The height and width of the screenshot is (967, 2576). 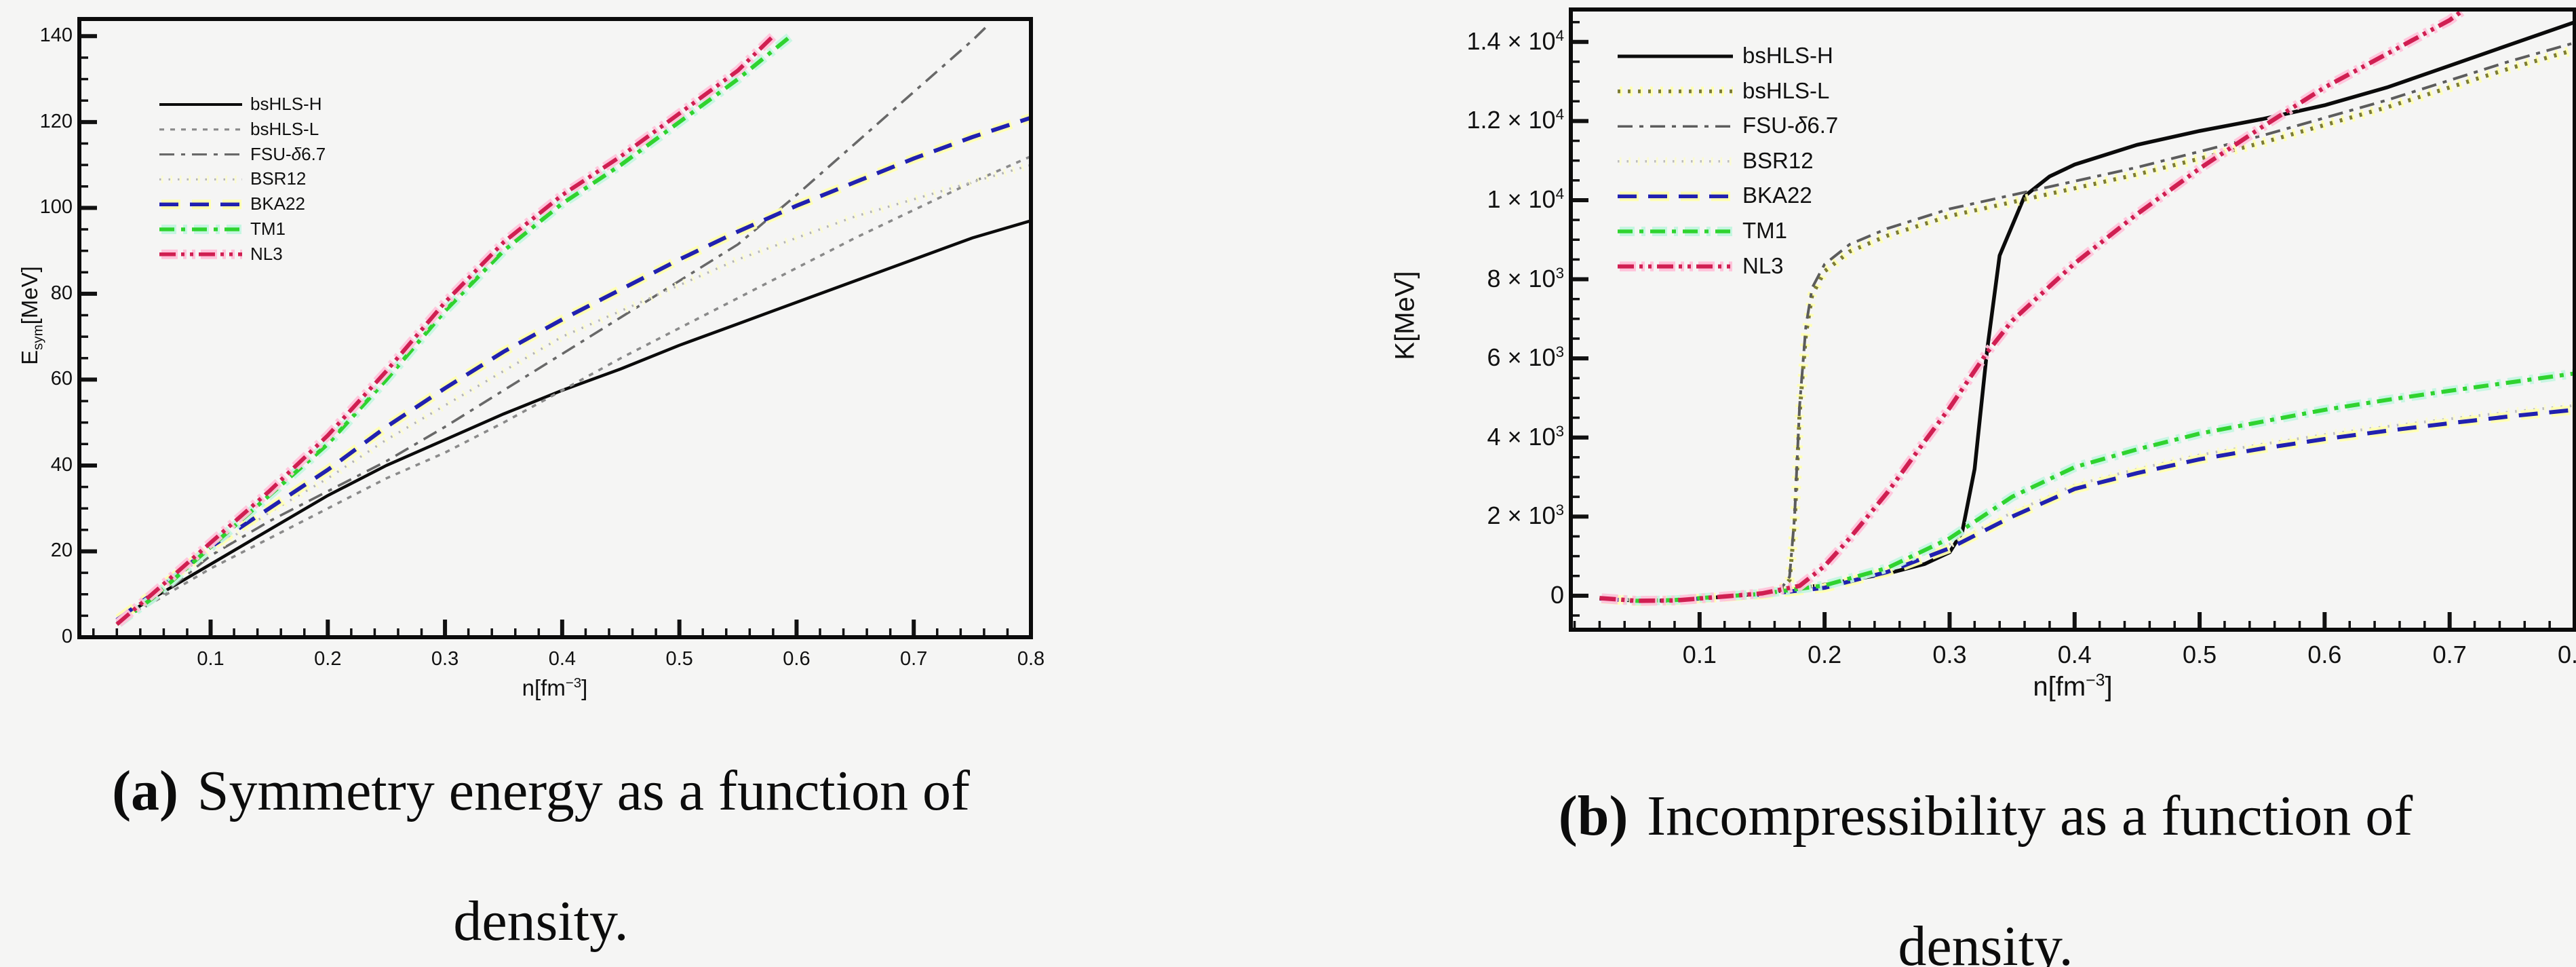 What do you see at coordinates (145, 790) in the screenshot?
I see `caption-a-label: (a)` at bounding box center [145, 790].